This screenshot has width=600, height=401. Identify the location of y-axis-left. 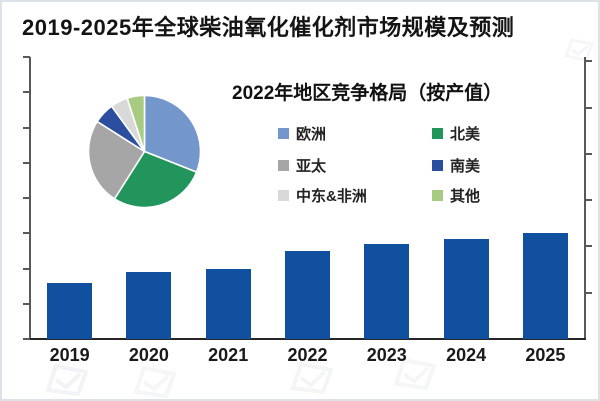
(30, 198).